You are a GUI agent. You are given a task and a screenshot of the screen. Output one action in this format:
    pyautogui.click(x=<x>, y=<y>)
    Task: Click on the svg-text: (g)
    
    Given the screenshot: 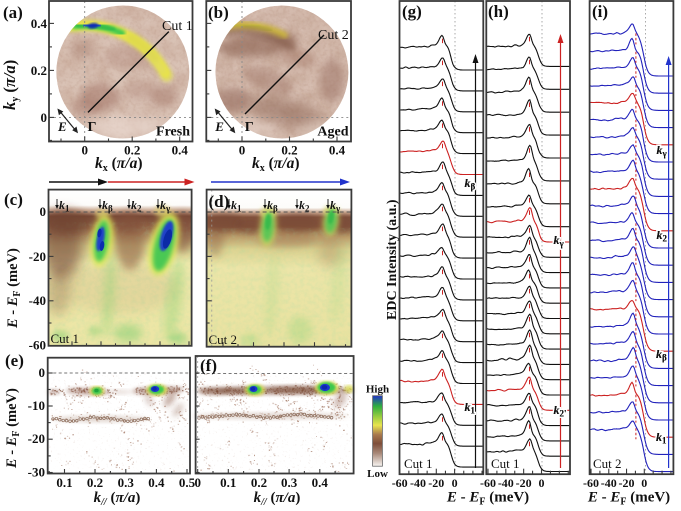 What is the action you would take?
    pyautogui.click(x=412, y=11)
    